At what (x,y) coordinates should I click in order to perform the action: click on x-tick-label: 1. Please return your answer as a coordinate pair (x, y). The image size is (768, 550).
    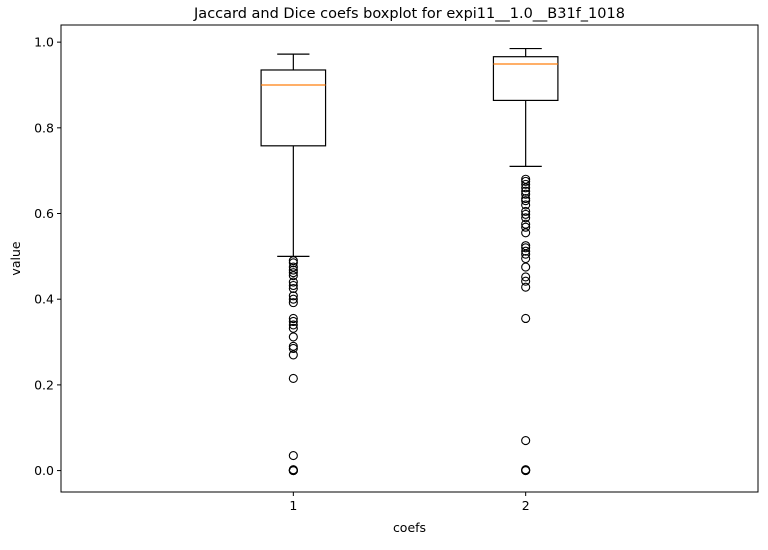
    Looking at the image, I should click on (293, 505).